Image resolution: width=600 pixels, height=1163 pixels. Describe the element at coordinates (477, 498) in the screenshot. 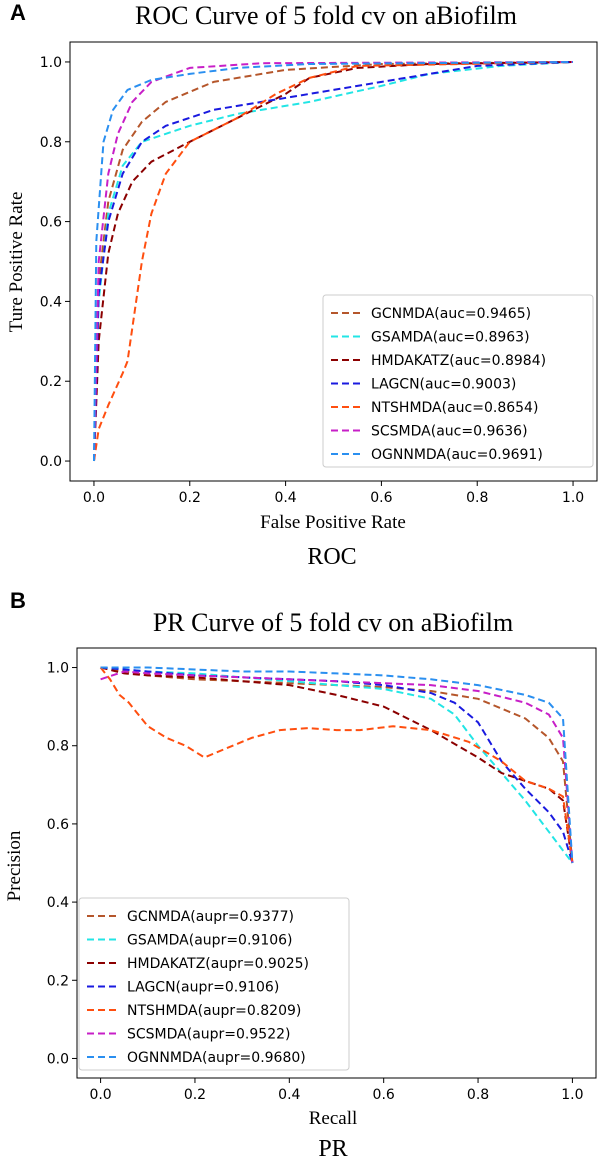

I see `roc-x-tick-label: 0.8` at that location.